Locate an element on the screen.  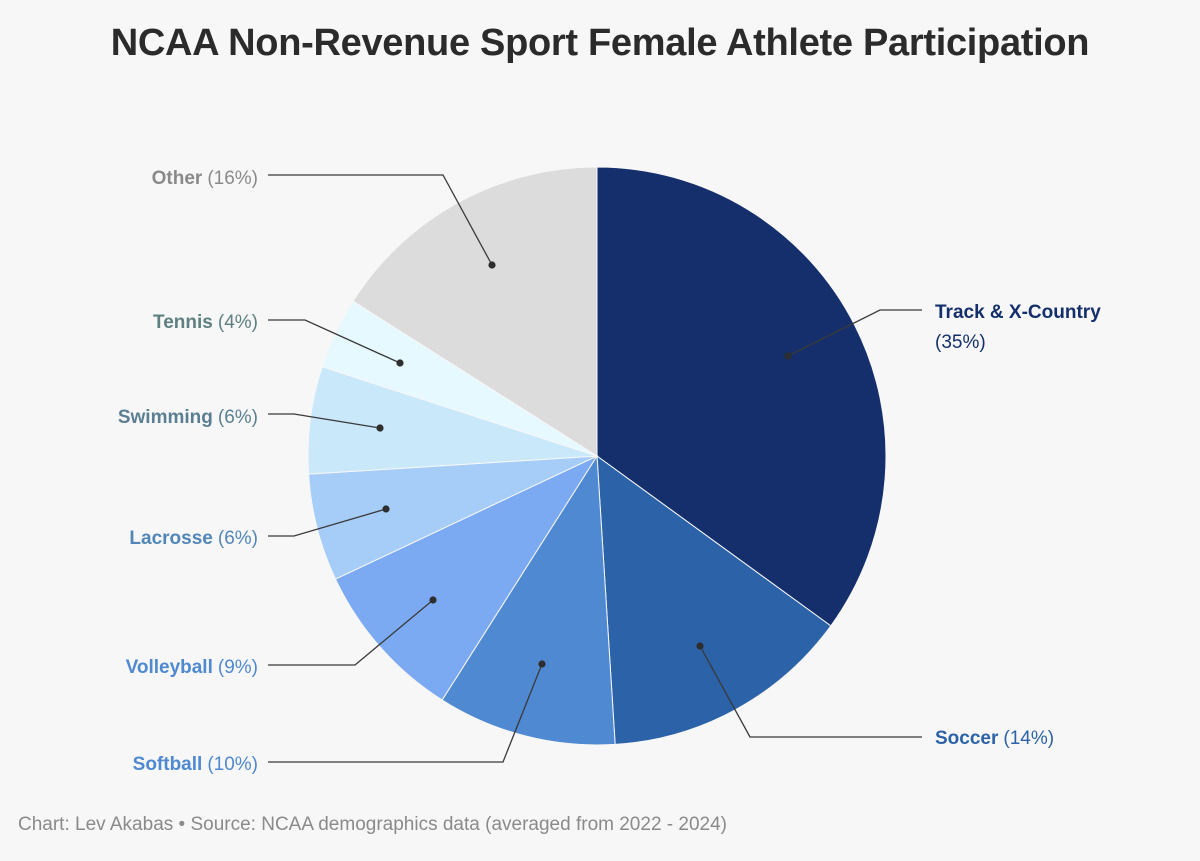
slice-label-lacrosse: Lacrosse (6%) is located at coordinates (193, 538).